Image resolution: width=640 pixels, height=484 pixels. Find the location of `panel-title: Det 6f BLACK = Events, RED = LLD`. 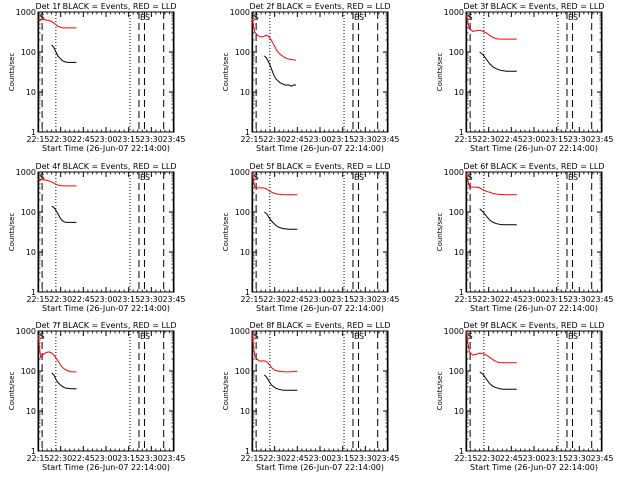

panel-title: Det 6f BLACK = Events, RED = LLD is located at coordinates (533, 166).